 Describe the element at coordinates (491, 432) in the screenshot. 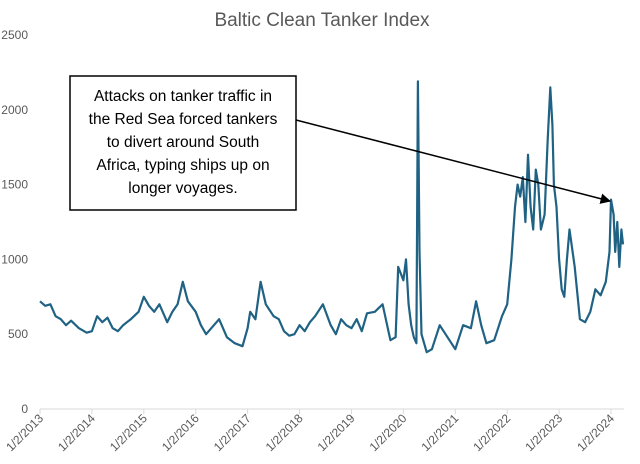

I see `x-tick-label: 1/2/2022` at that location.